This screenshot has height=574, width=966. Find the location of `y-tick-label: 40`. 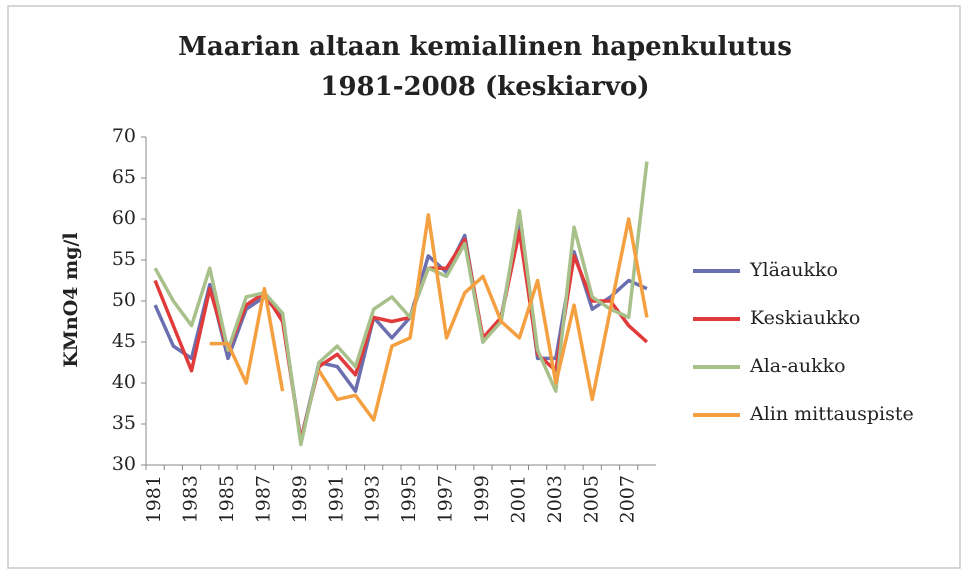

y-tick-label: 40 is located at coordinates (124, 382).